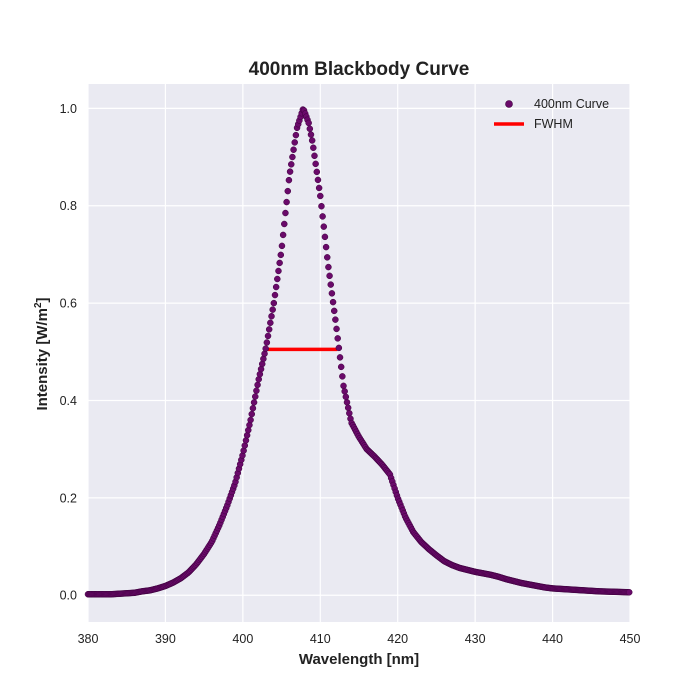  What do you see at coordinates (552, 639) in the screenshot?
I see `x-tick-label: 440` at bounding box center [552, 639].